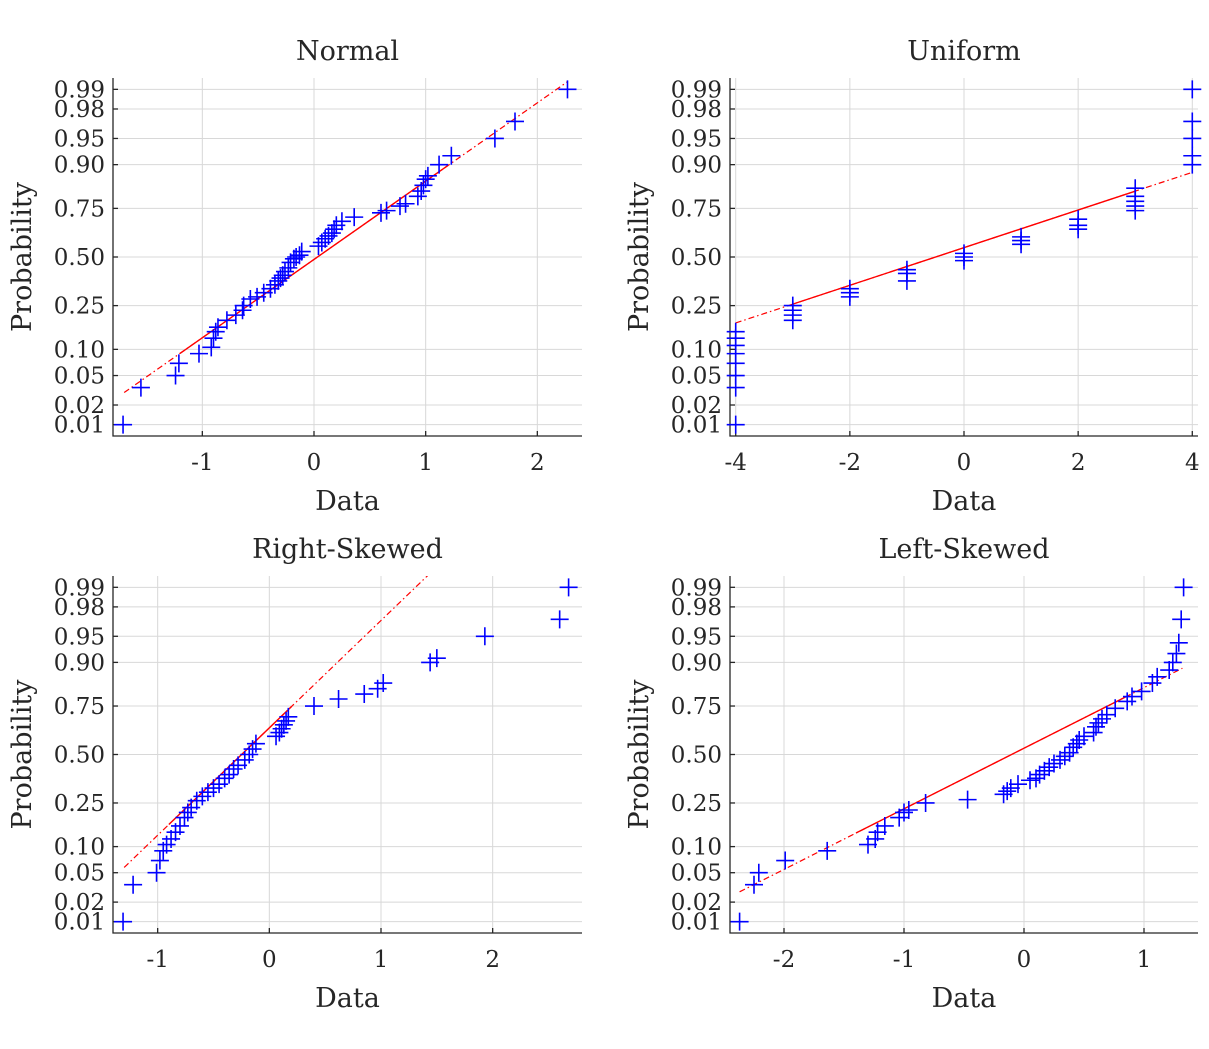 The image size is (1209, 1049). What do you see at coordinates (79, 377) in the screenshot?
I see `y-tick-label: 0.05` at bounding box center [79, 377].